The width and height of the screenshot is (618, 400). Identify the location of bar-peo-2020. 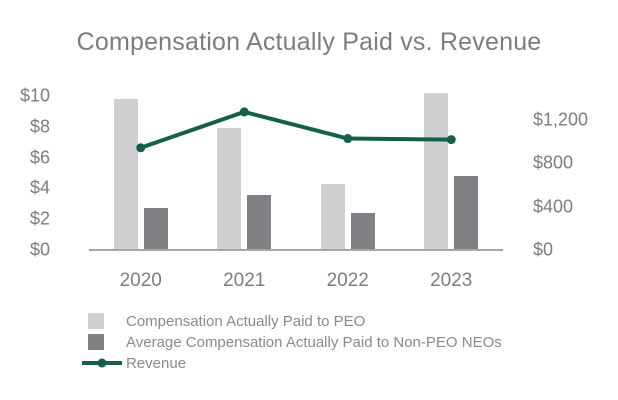
(125, 174).